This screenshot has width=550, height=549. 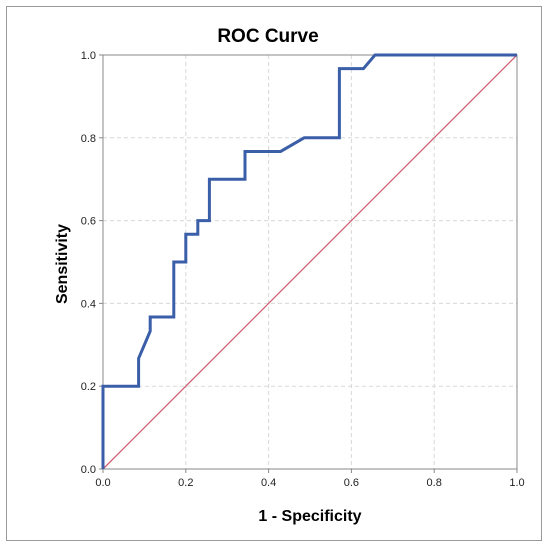 What do you see at coordinates (434, 483) in the screenshot?
I see `x-tick-label: 0.8` at bounding box center [434, 483].